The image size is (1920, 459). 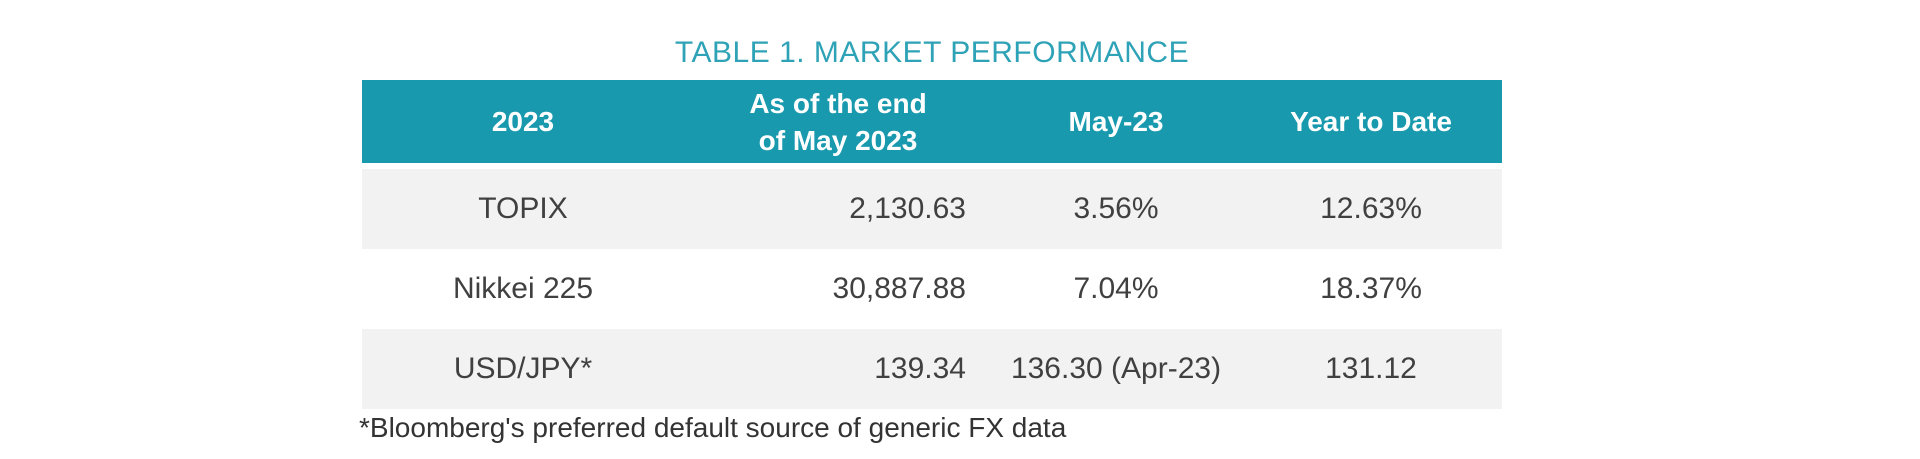 I want to click on row-label-cell: Nikkei 225, so click(x=523, y=289).